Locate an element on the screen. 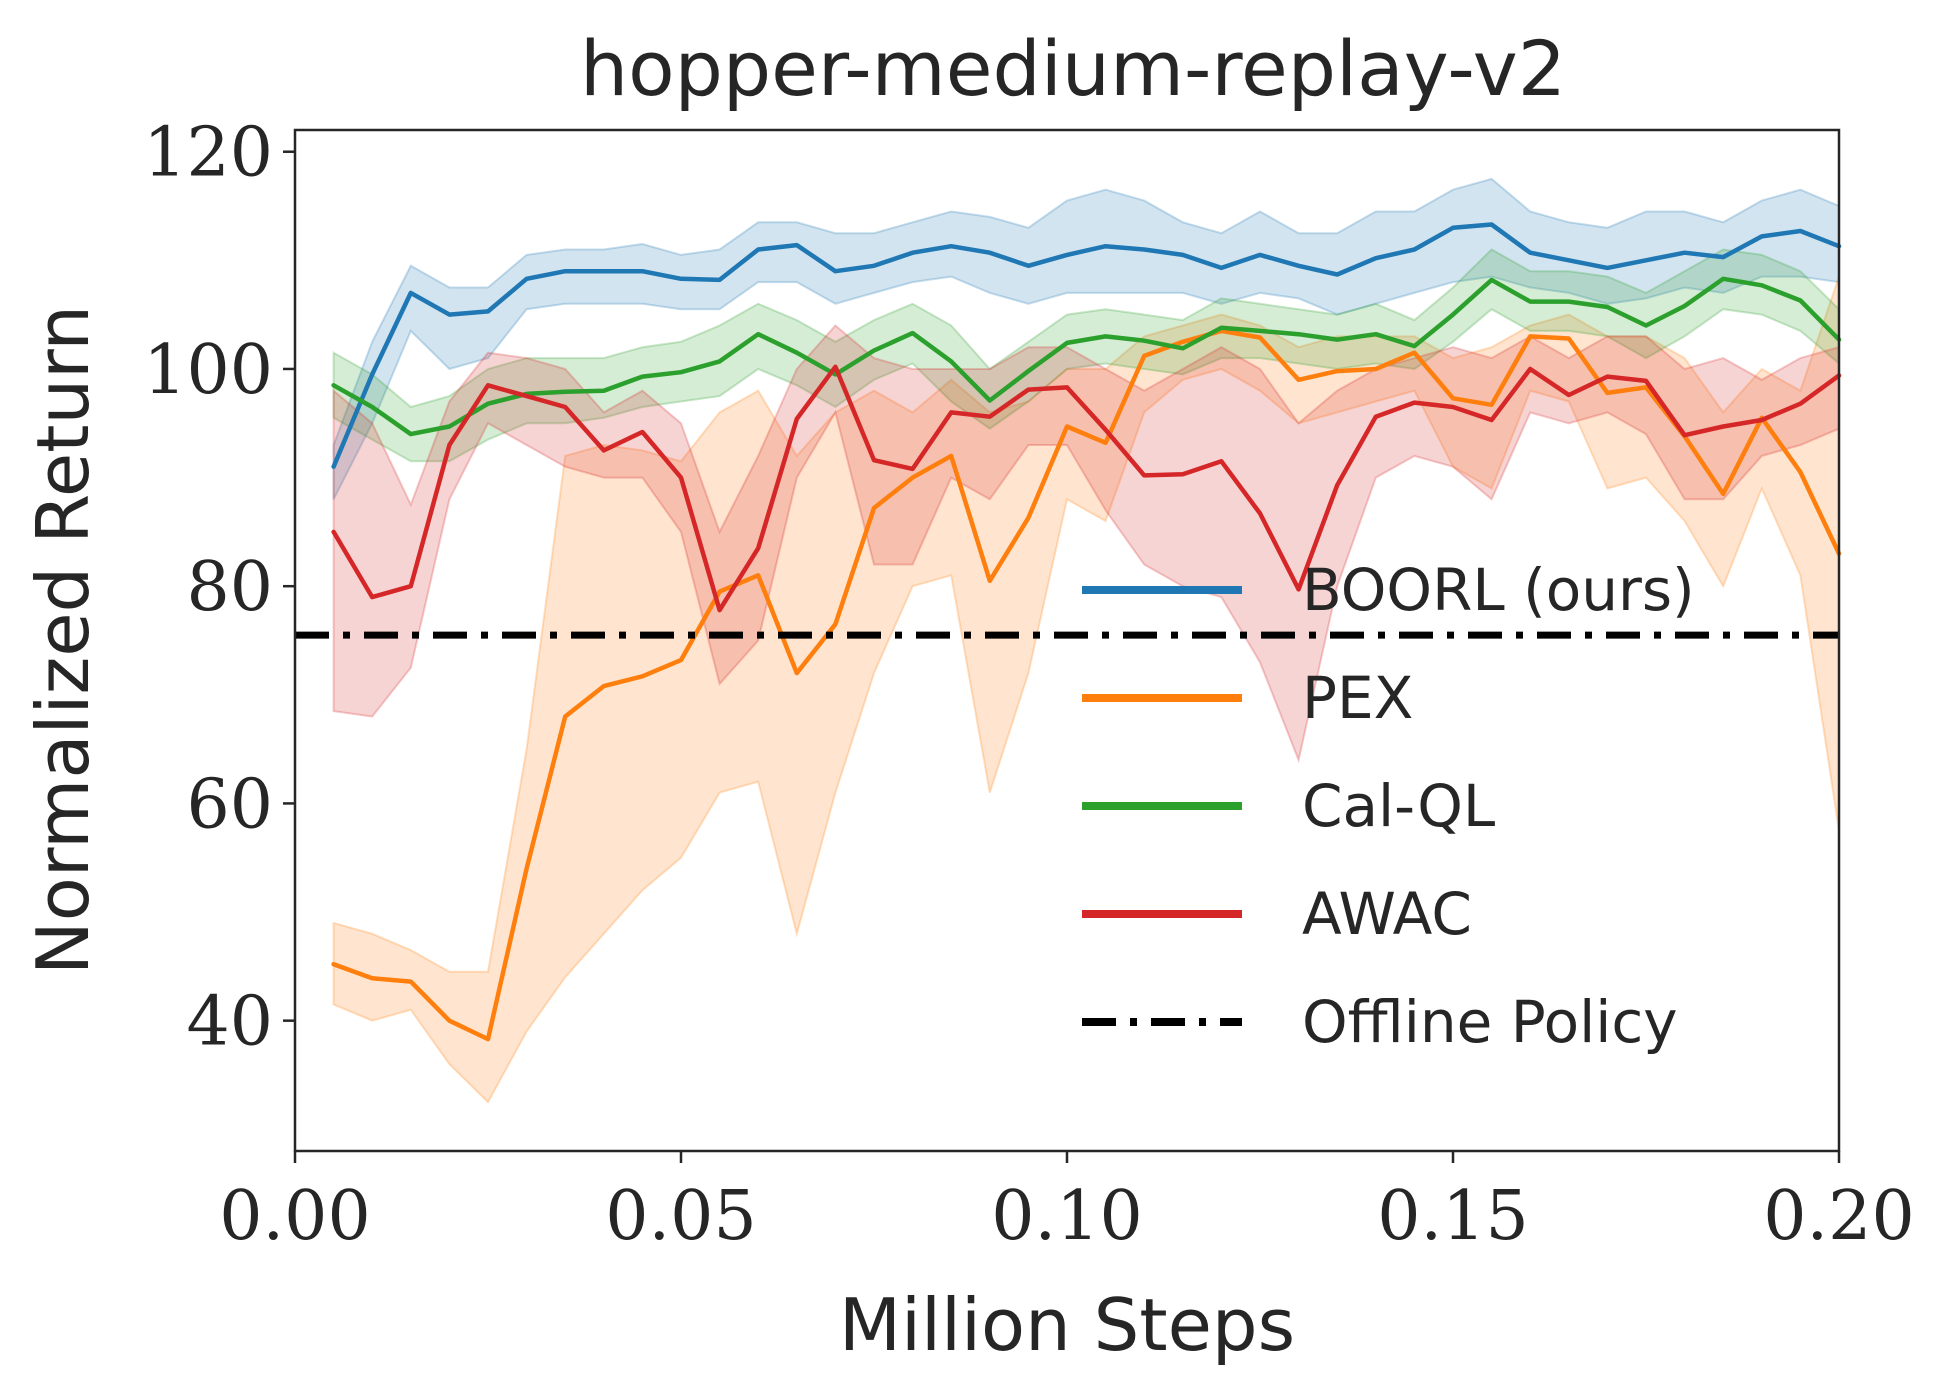 The width and height of the screenshot is (1935, 1391). series-line-boorl-ours is located at coordinates (1086, 345).